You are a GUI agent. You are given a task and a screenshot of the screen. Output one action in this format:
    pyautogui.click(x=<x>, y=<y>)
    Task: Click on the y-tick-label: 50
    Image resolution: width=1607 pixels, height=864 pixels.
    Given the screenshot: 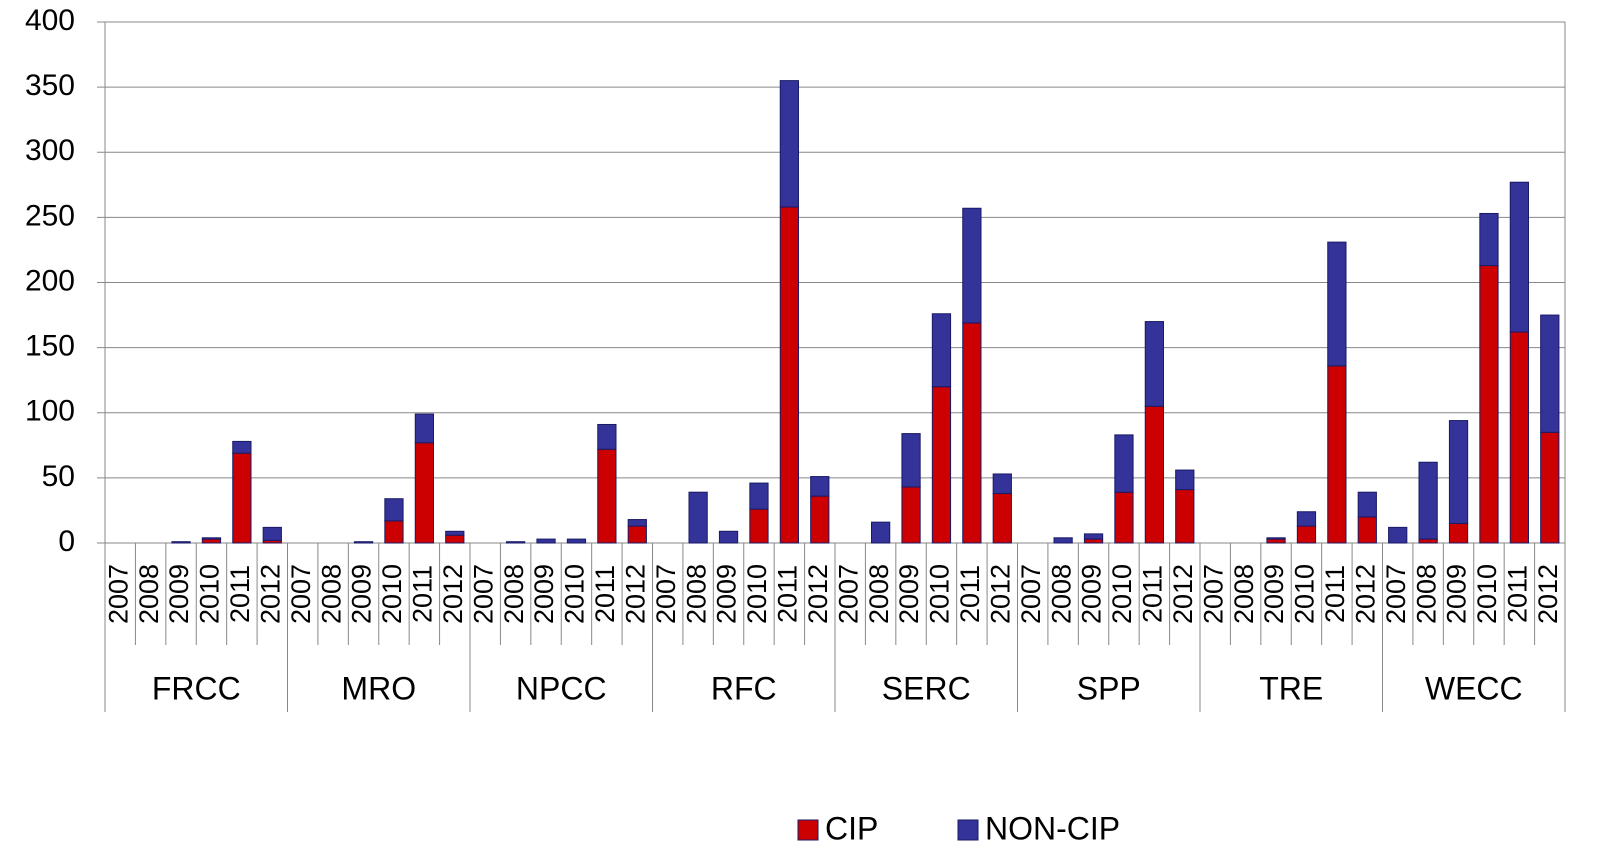 What is the action you would take?
    pyautogui.click(x=58, y=476)
    